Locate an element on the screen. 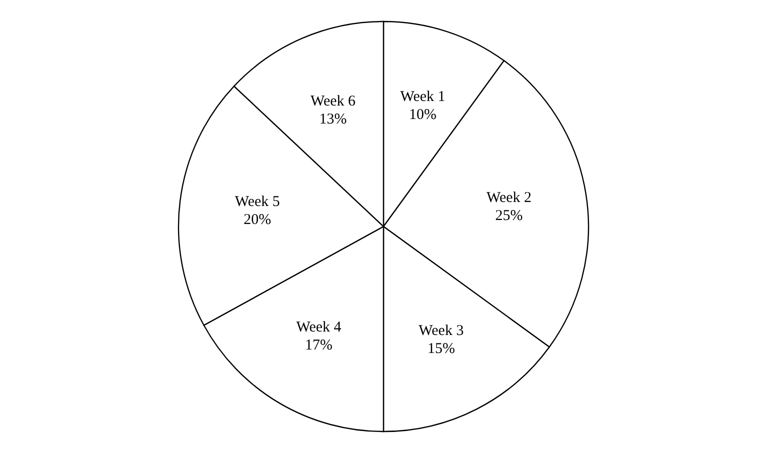 This screenshot has height=453, width=767. slice-label: Week 6 is located at coordinates (333, 101).